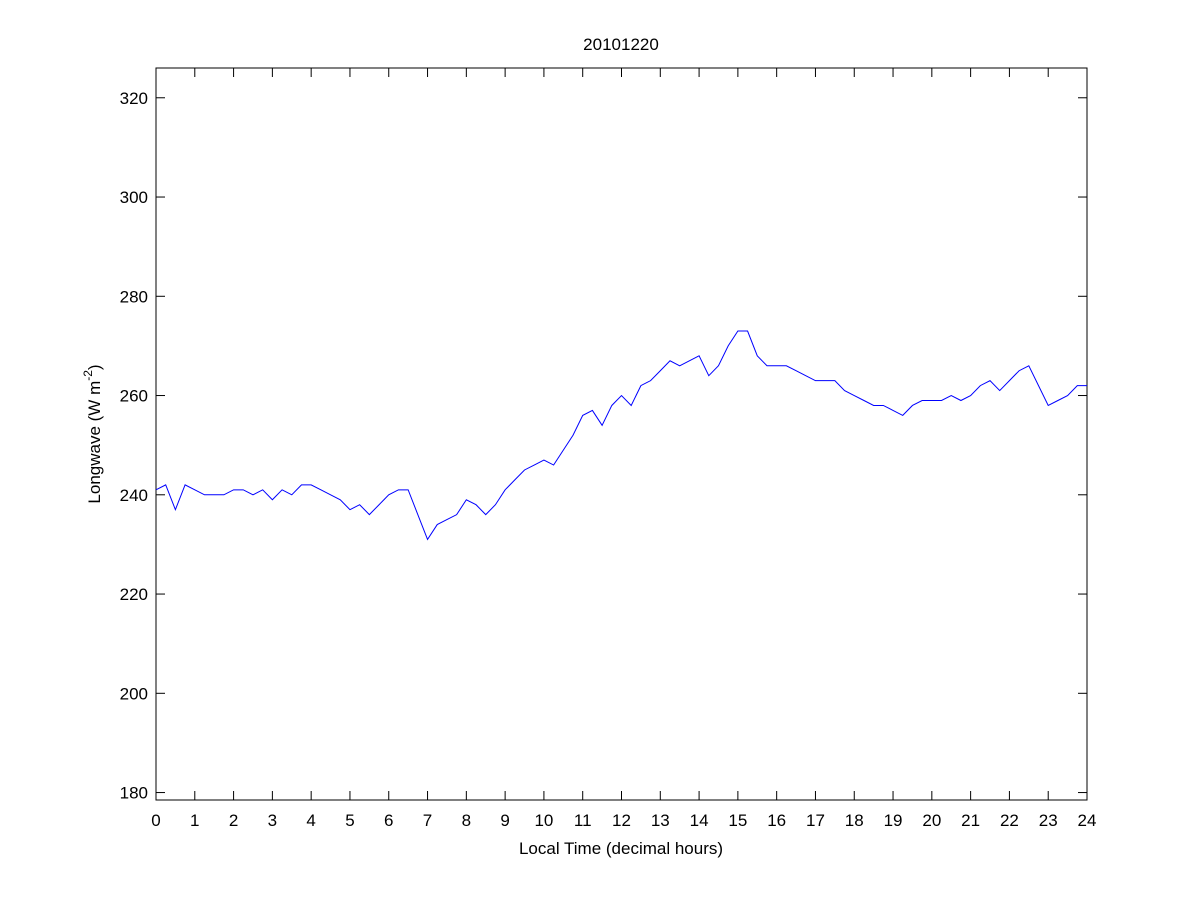  What do you see at coordinates (815, 820) in the screenshot?
I see `x-tick-label: 17` at bounding box center [815, 820].